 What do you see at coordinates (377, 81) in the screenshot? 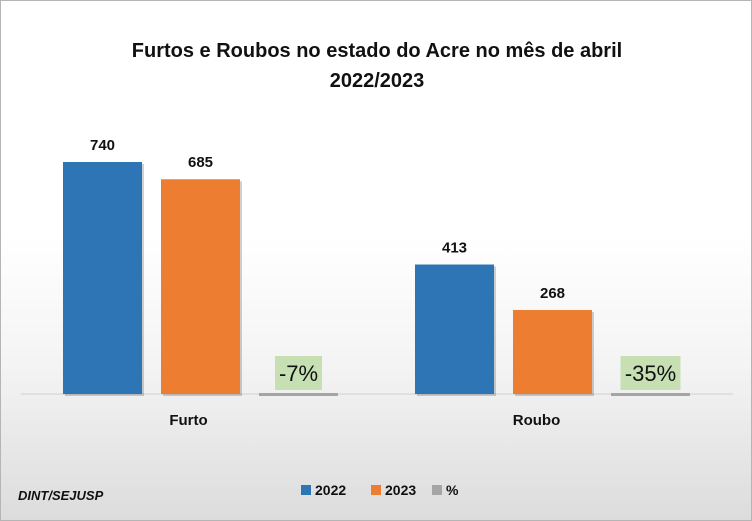
I see `chart-title-line-2: 2022/2023` at bounding box center [377, 81].